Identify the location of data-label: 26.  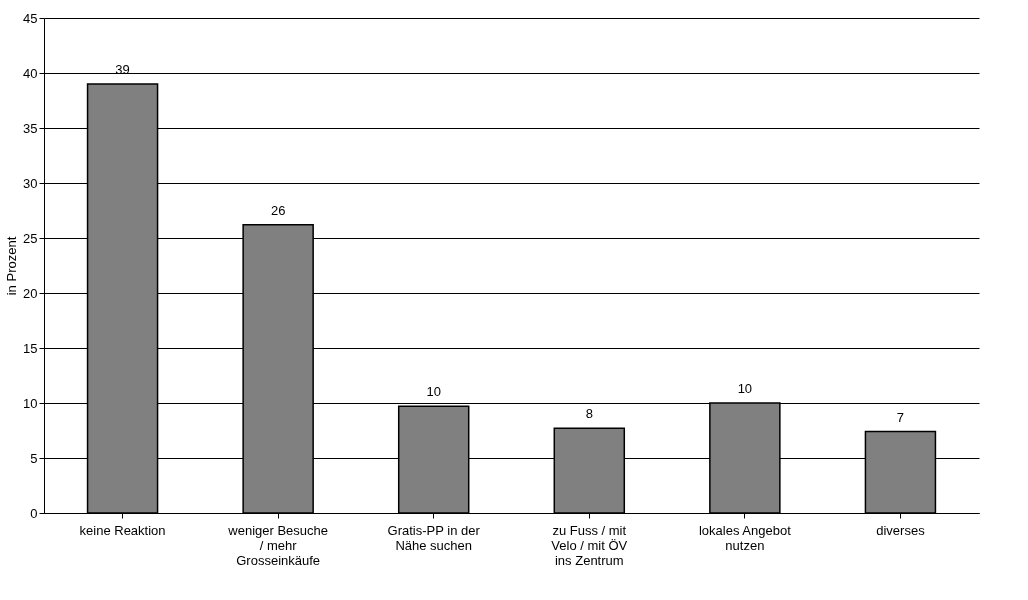
(278, 210).